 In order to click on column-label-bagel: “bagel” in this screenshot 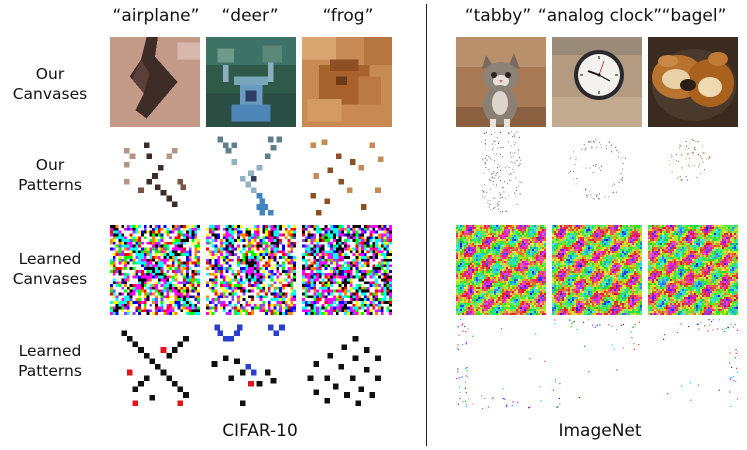, I will do `click(694, 16)`.